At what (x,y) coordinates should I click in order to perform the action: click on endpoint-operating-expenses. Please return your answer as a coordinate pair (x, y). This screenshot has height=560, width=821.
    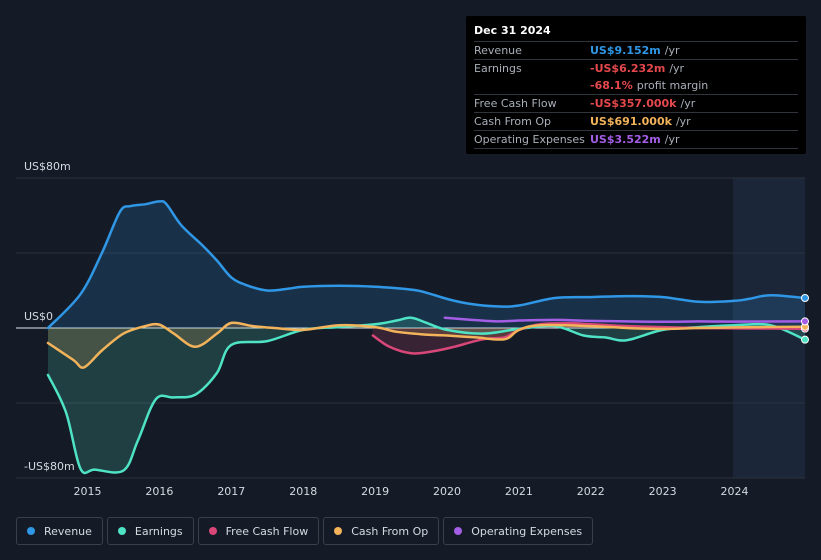
    Looking at the image, I should click on (805, 321).